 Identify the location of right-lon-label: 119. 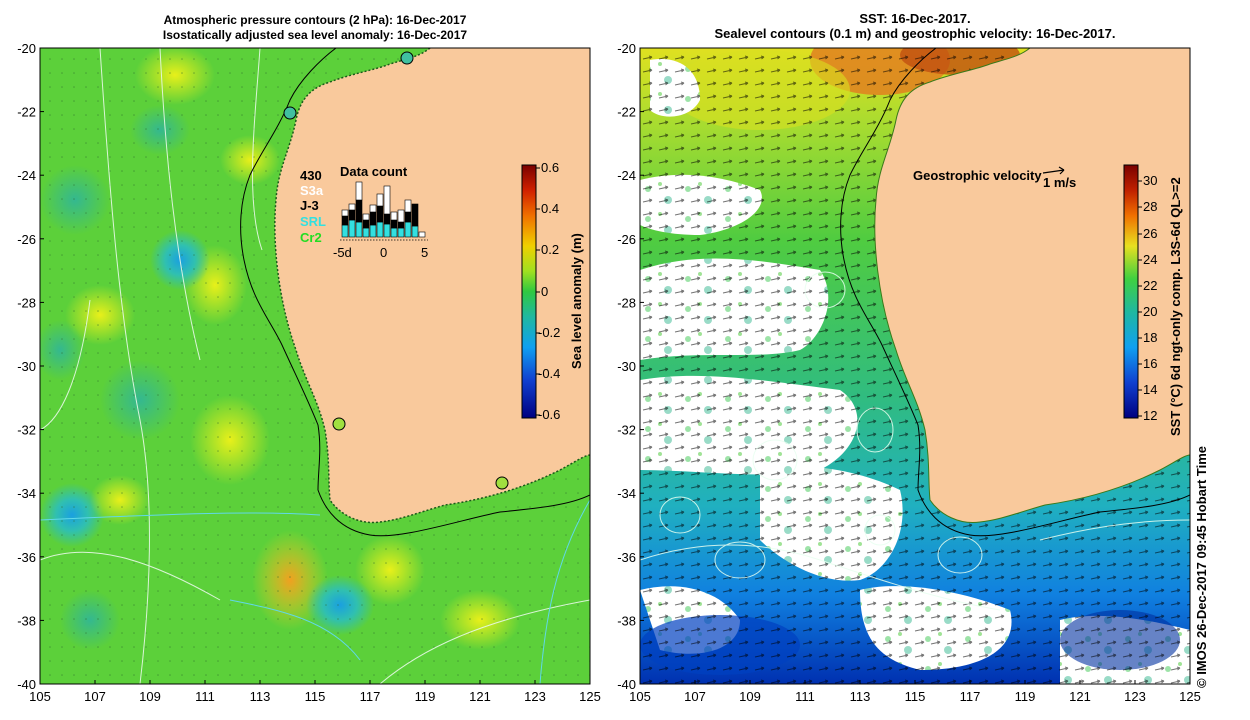
(1025, 696).